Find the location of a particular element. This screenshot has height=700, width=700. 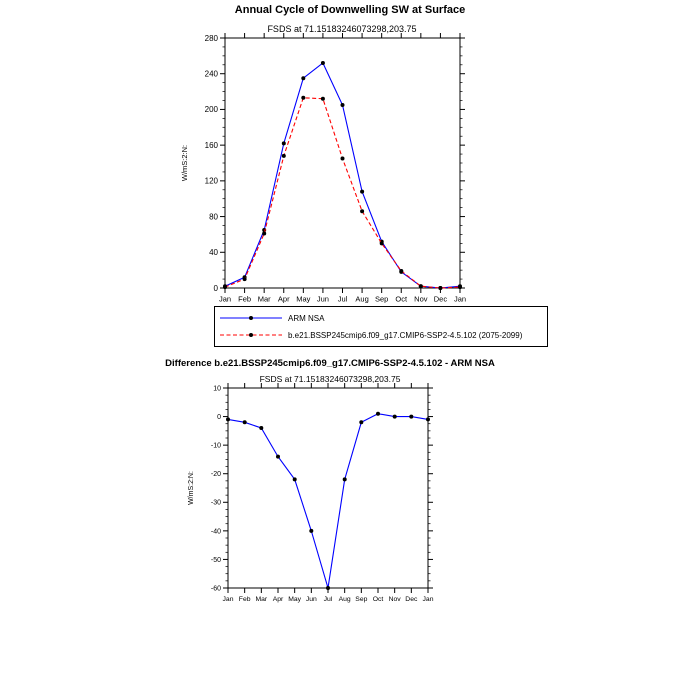

svg-text: -20 is located at coordinates (216, 474).